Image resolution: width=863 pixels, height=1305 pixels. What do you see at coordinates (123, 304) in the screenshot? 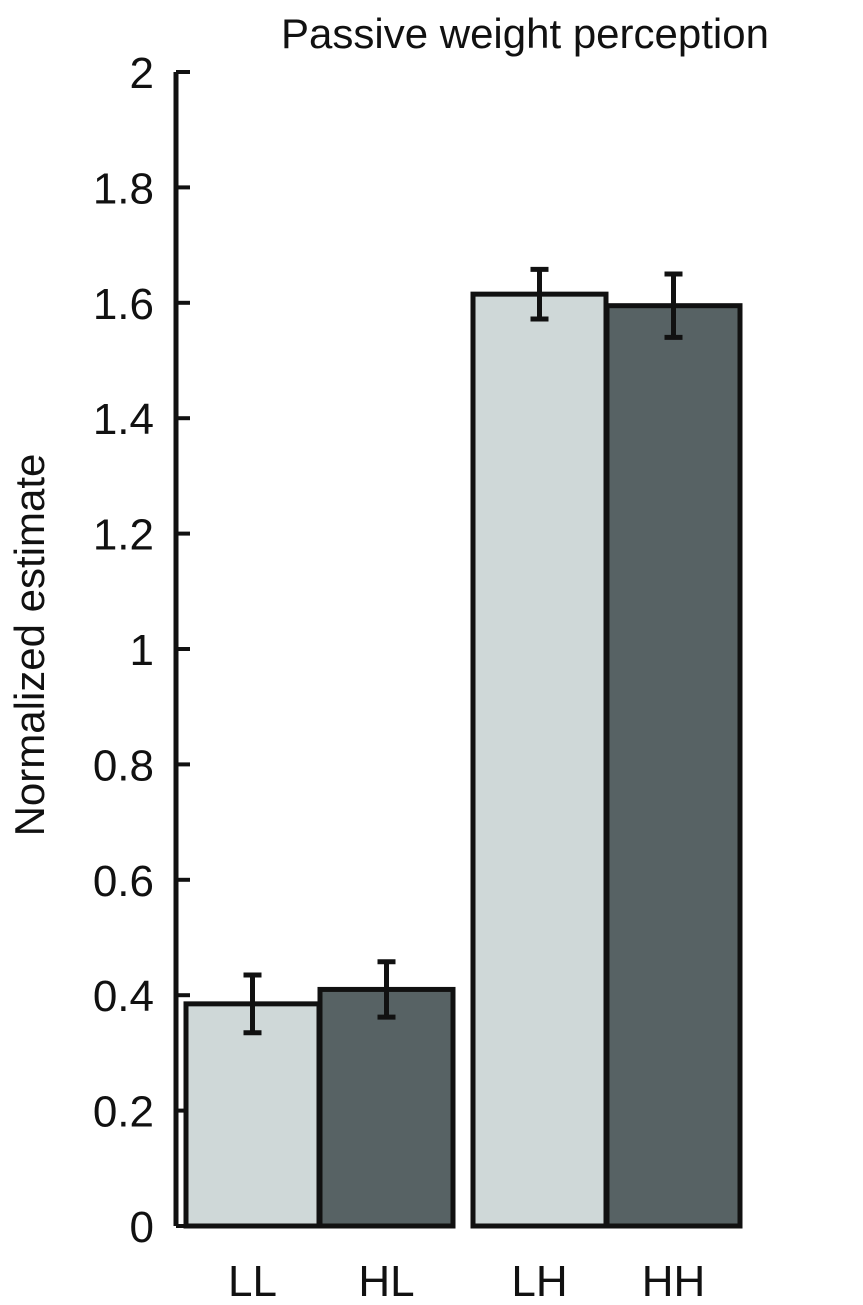
I see `y-tick-label: 1.6` at bounding box center [123, 304].